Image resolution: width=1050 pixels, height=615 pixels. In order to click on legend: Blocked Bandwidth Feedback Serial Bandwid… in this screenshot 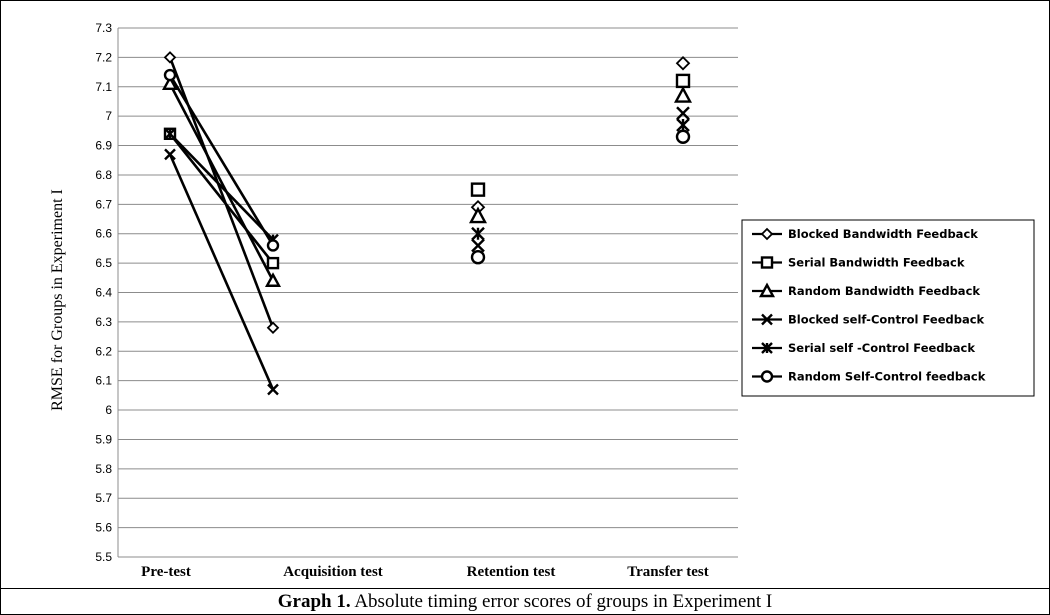, I will do `click(888, 308)`.